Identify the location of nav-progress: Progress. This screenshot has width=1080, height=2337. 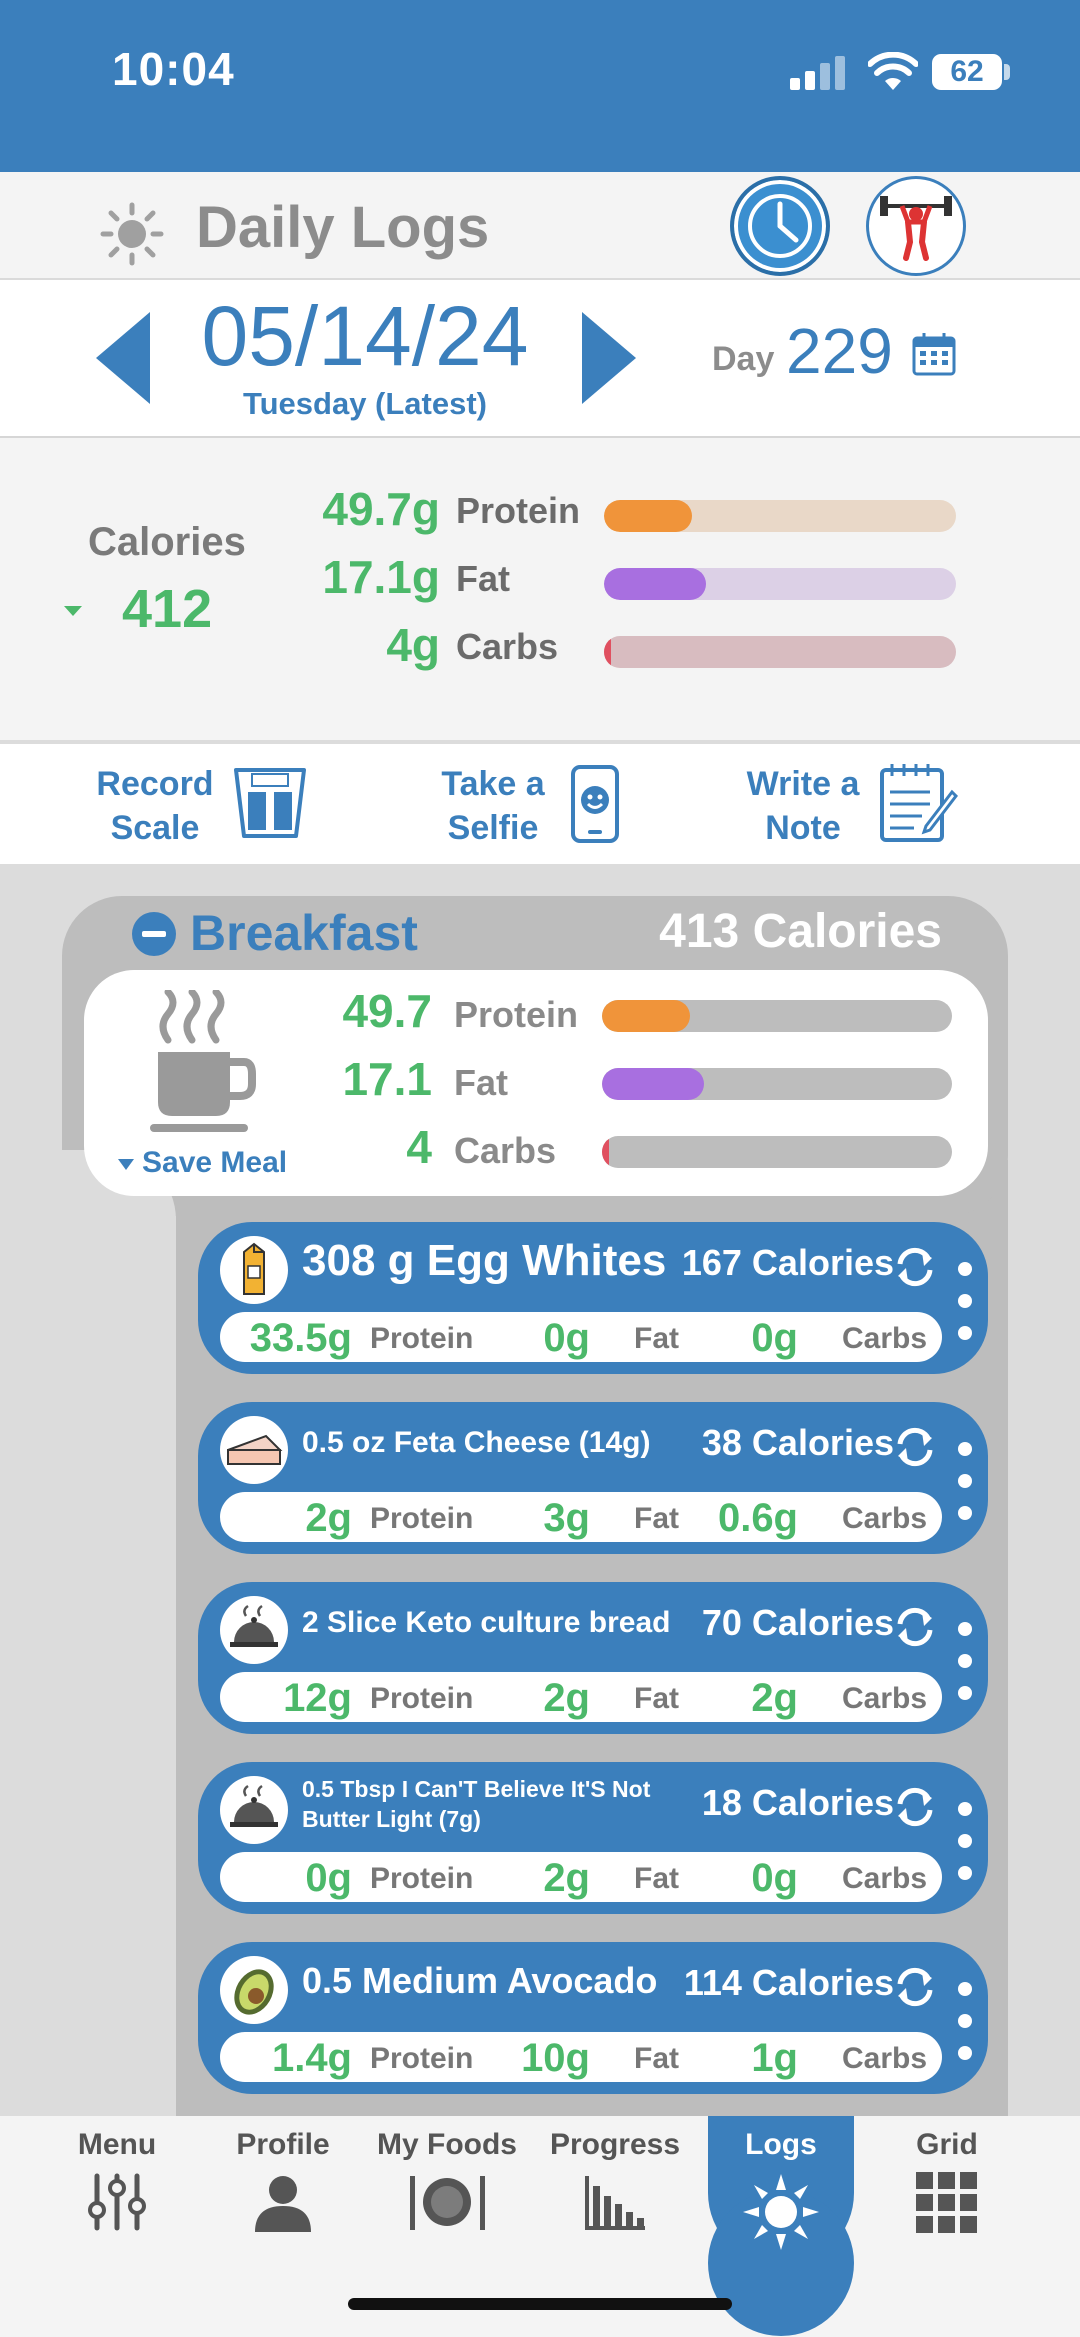
(615, 2180).